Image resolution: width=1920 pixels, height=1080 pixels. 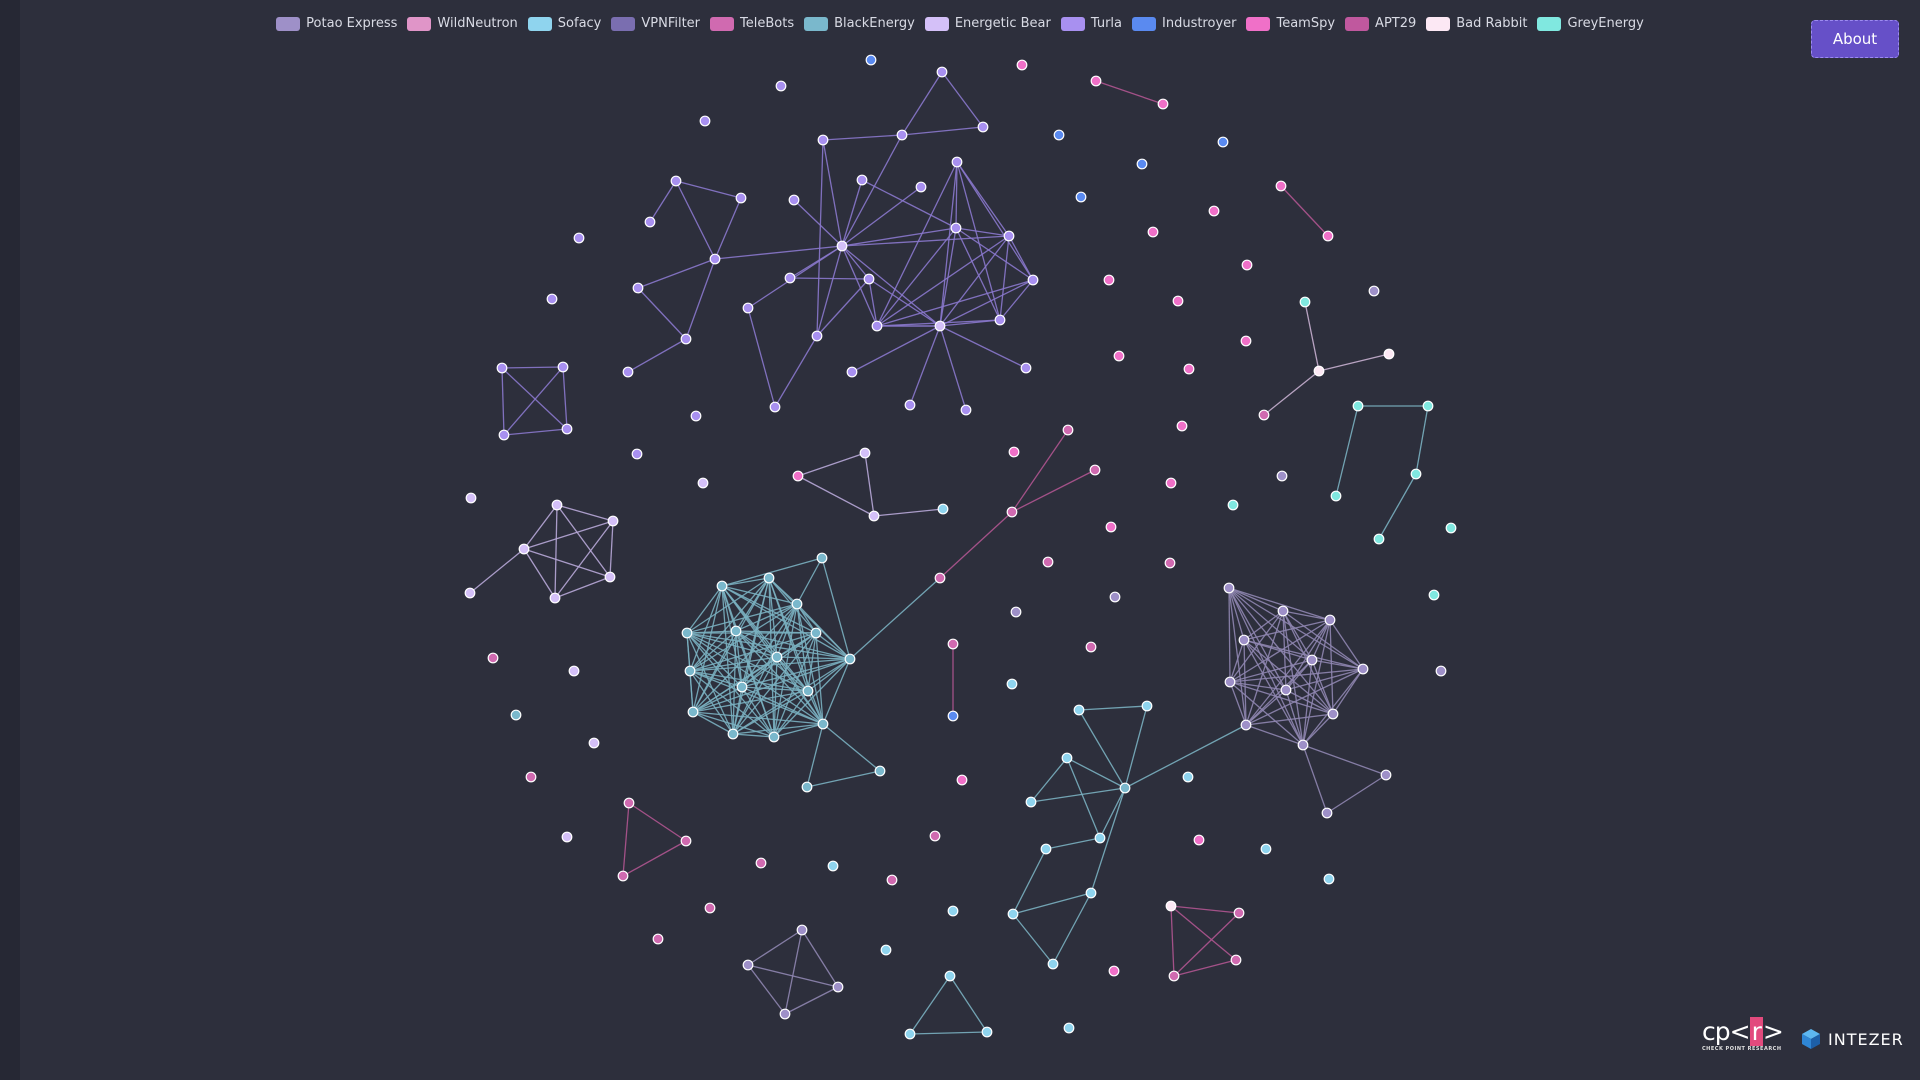 What do you see at coordinates (462, 23) in the screenshot?
I see `legend-item-wildneutron: WildNeutron` at bounding box center [462, 23].